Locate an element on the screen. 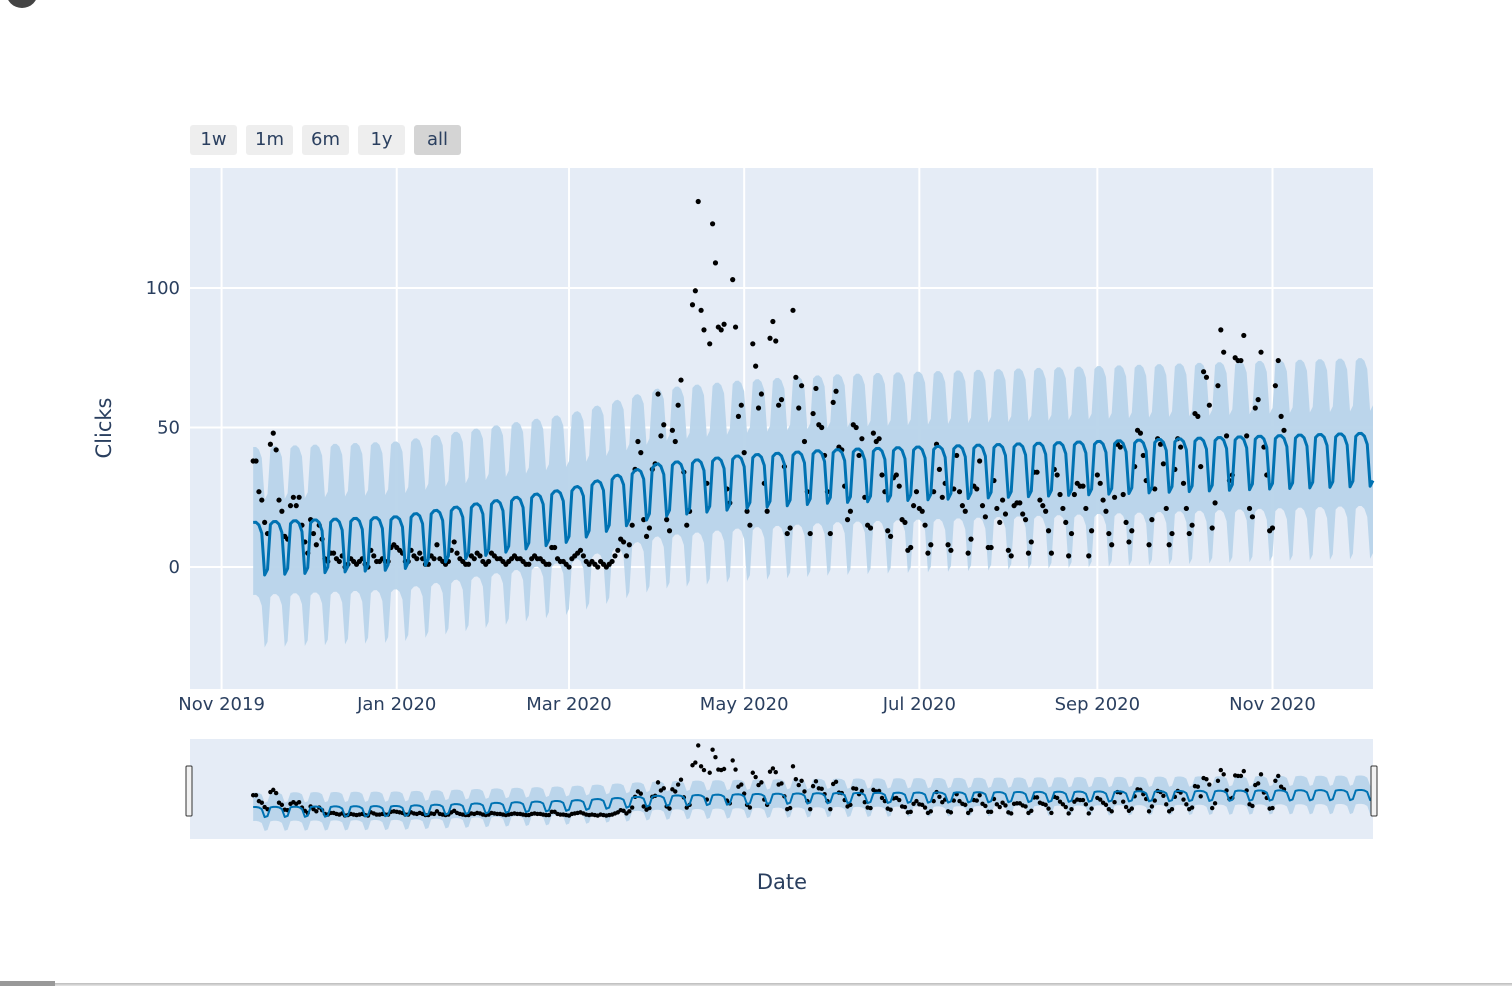 This screenshot has height=1002, width=1512. scrollbar-thumb is located at coordinates (27, 983).